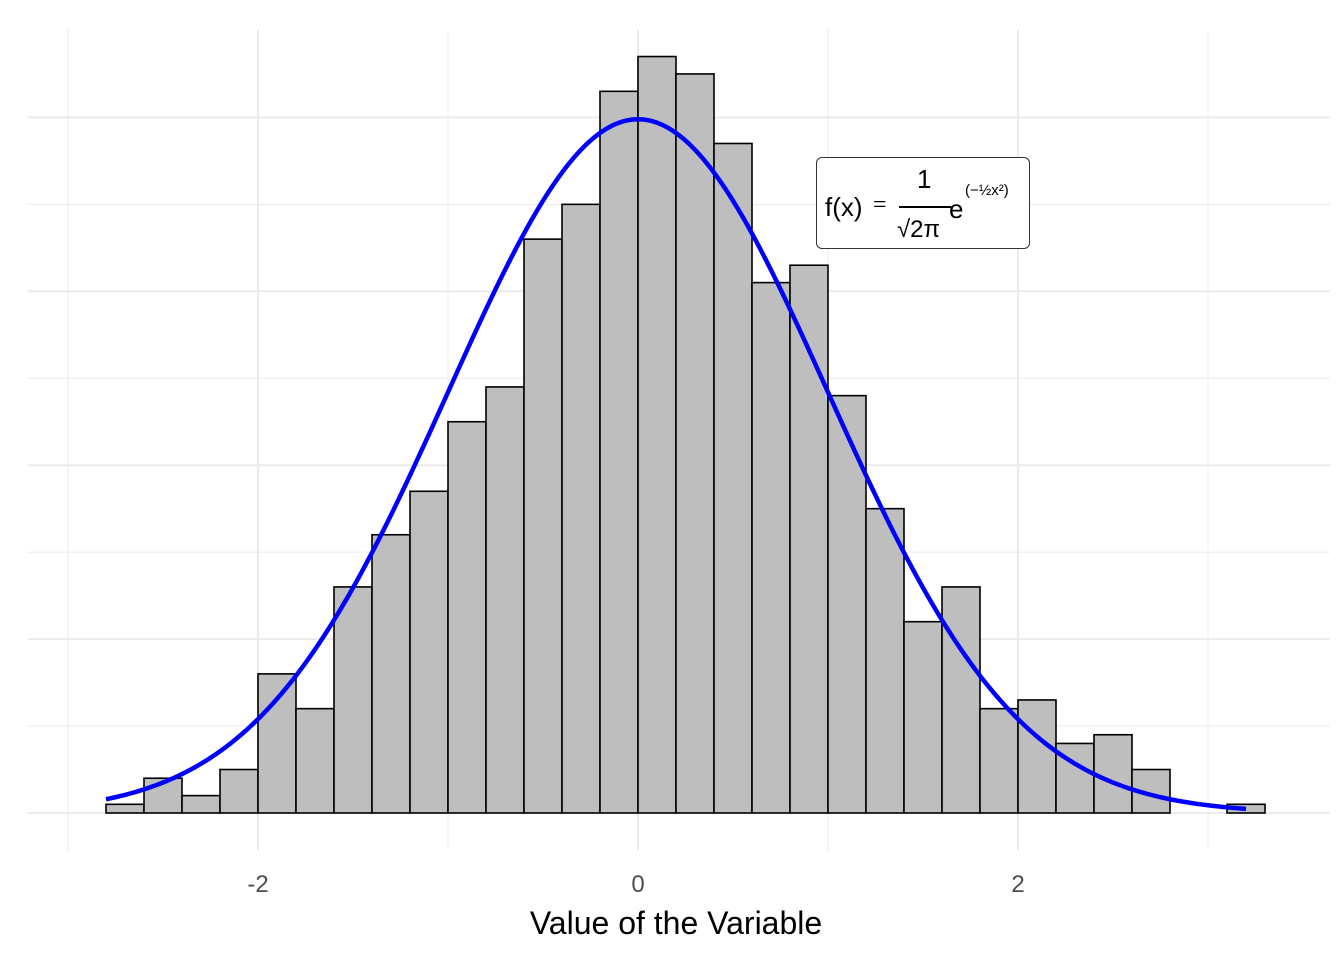 The image size is (1344, 960). What do you see at coordinates (924, 179) in the screenshot?
I see `formula-numerator: 1` at bounding box center [924, 179].